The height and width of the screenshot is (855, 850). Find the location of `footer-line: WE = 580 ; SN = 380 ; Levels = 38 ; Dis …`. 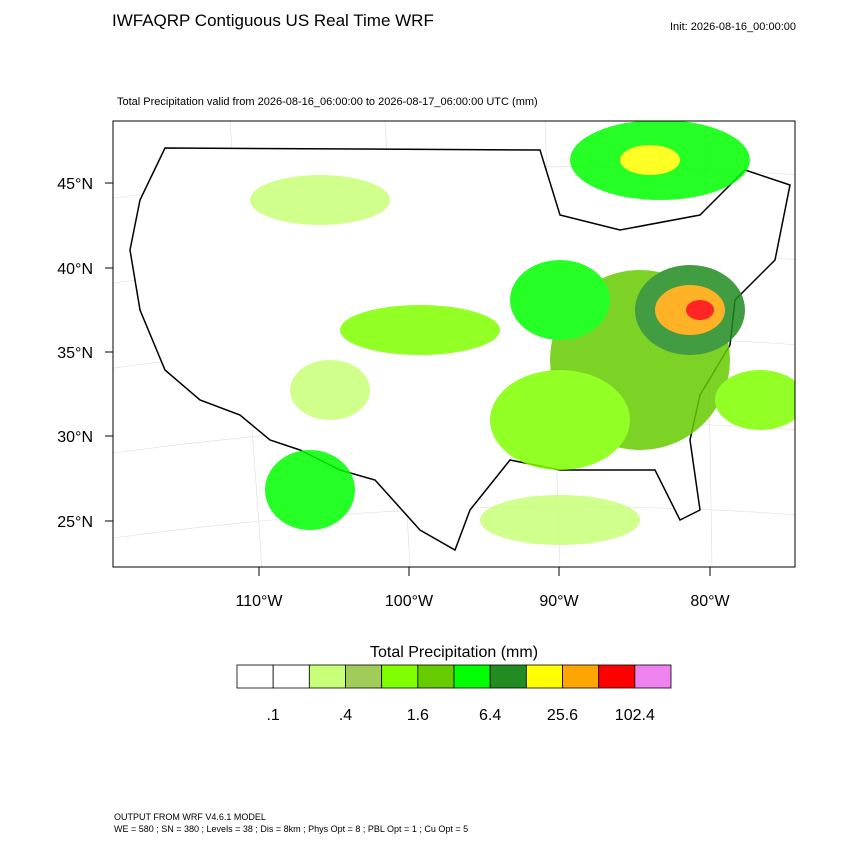

footer-line: WE = 580 ; SN = 380 ; Levels = 38 ; Dis … is located at coordinates (291, 829).